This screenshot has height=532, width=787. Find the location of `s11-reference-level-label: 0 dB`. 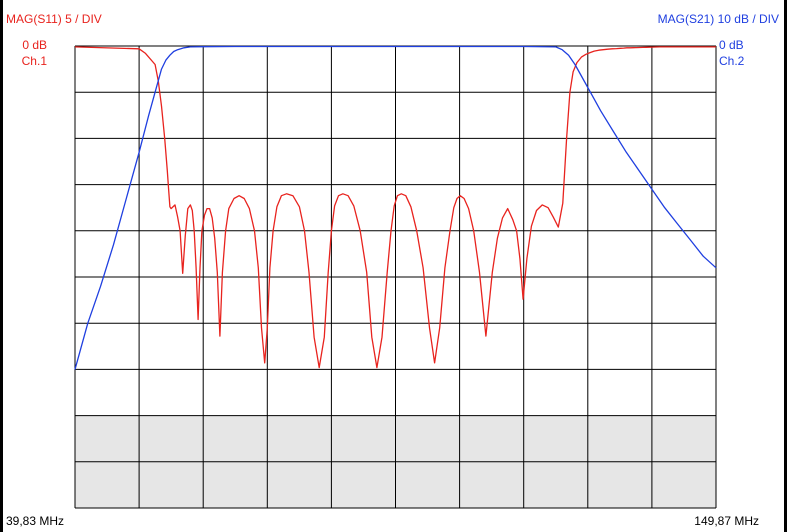

s11-reference-level-label: 0 dB is located at coordinates (34, 45).